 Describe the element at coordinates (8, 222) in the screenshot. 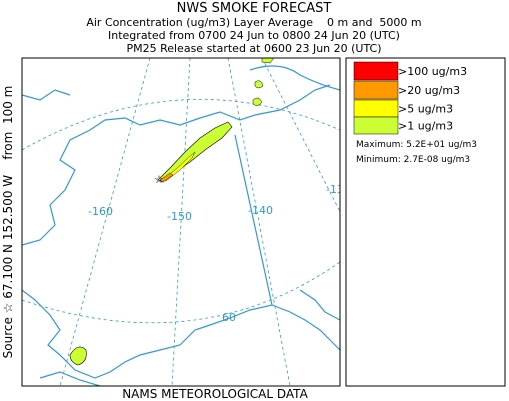

I see `source-label: Source ☆ 67.100 N 152.500 W from 100 m` at that location.